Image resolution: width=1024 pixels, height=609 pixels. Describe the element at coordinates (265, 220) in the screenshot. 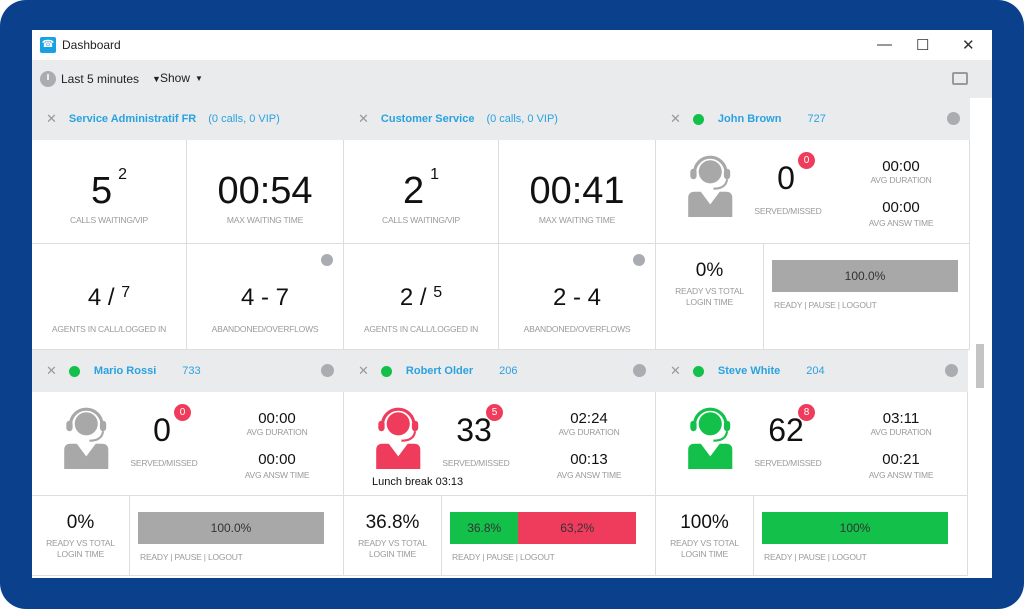

I see `max-wait-label: Max waiting time` at that location.